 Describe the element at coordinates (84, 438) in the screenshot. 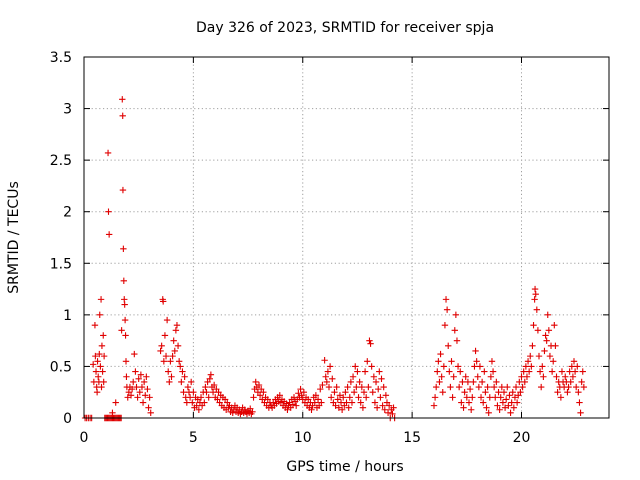

I see `x-tick-label: 0` at that location.